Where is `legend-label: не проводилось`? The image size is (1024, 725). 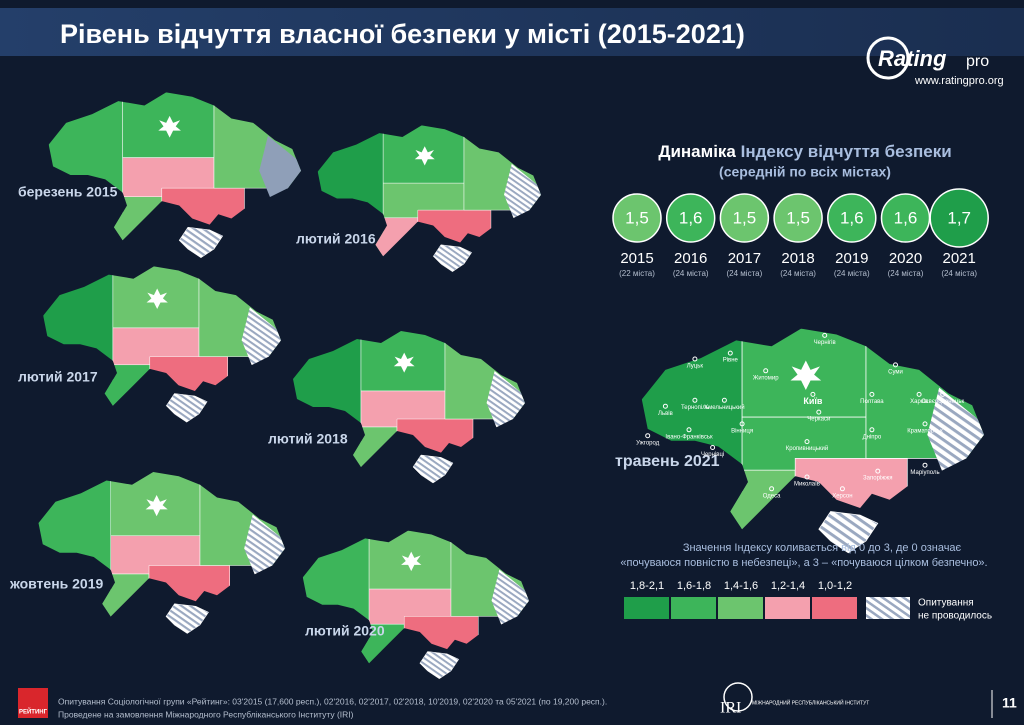 legend-label: не проводилось is located at coordinates (955, 616).